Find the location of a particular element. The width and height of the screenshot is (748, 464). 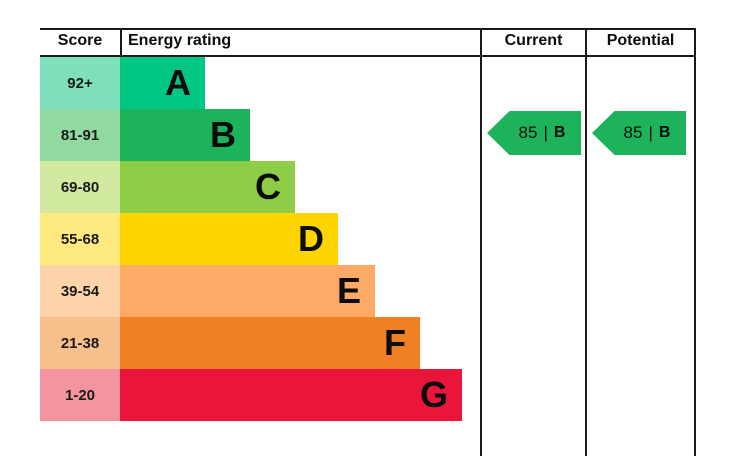

rating-bar-a: A is located at coordinates (162, 83).